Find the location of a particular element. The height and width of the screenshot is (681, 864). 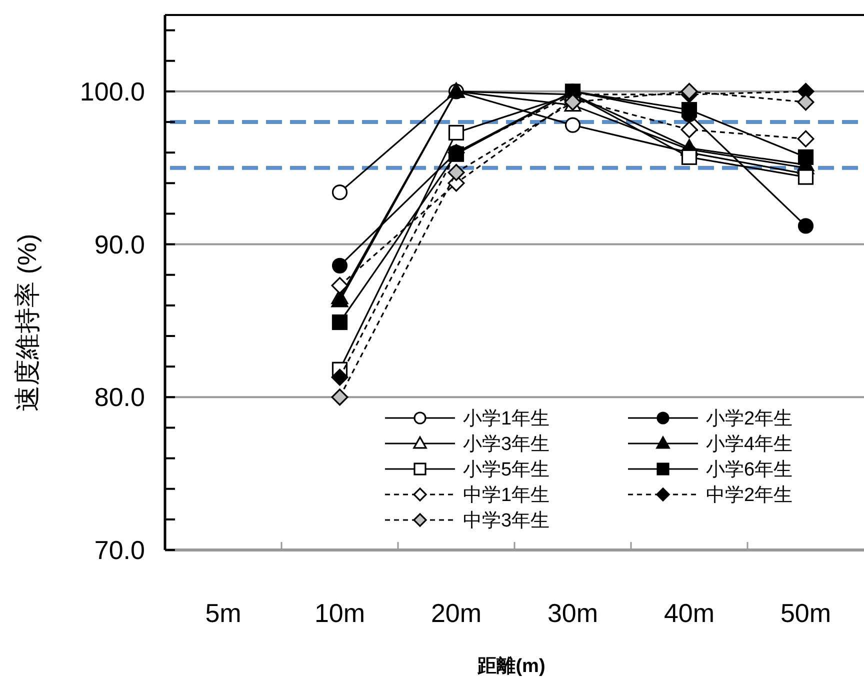

legend-label: 小学5年生 is located at coordinates (506, 470).